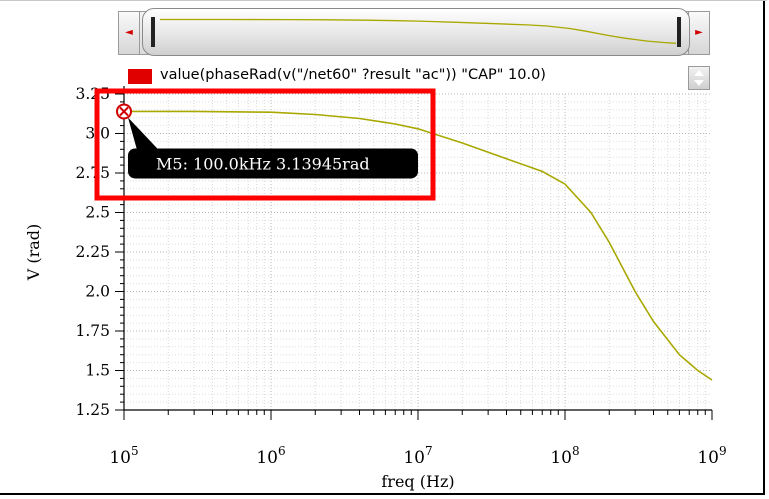 This screenshot has height=499, width=769. I want to click on thumb-left-grip-icon, so click(153, 32).